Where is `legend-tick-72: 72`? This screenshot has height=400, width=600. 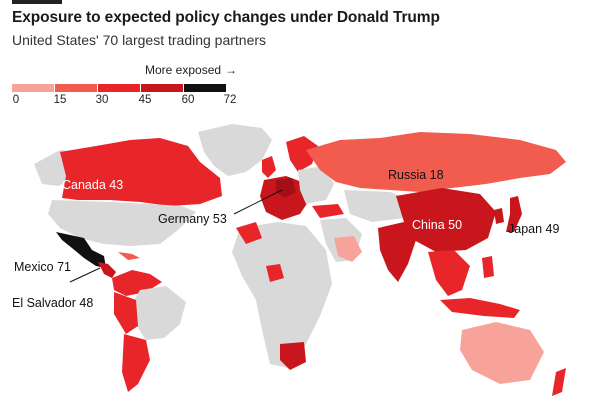
legend-tick-72: 72 is located at coordinates (230, 100).